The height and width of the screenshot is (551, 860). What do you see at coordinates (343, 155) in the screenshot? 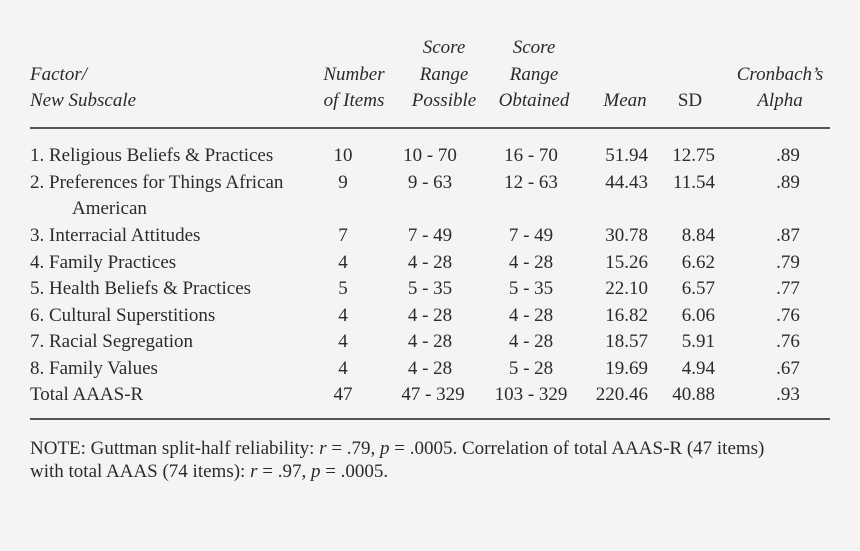
I see `row-items: 10` at bounding box center [343, 155].